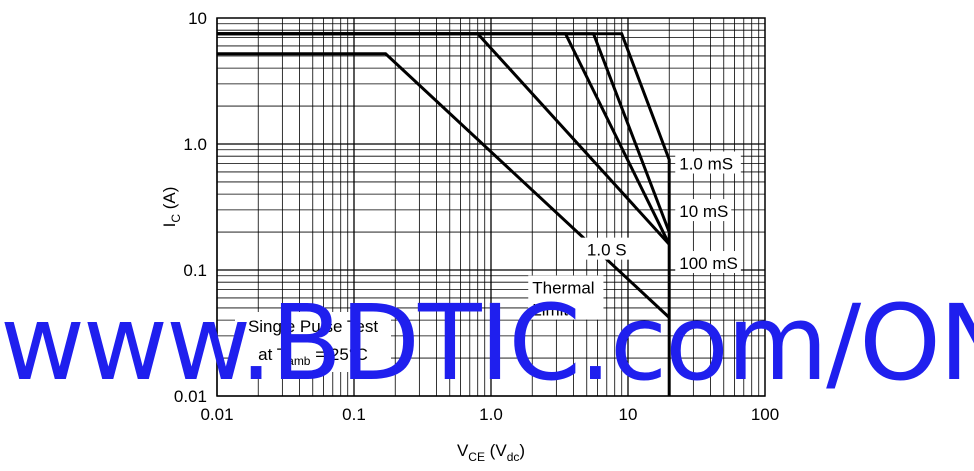 This screenshot has height=471, width=974. I want to click on annotation-label: Limit, so click(550, 310).